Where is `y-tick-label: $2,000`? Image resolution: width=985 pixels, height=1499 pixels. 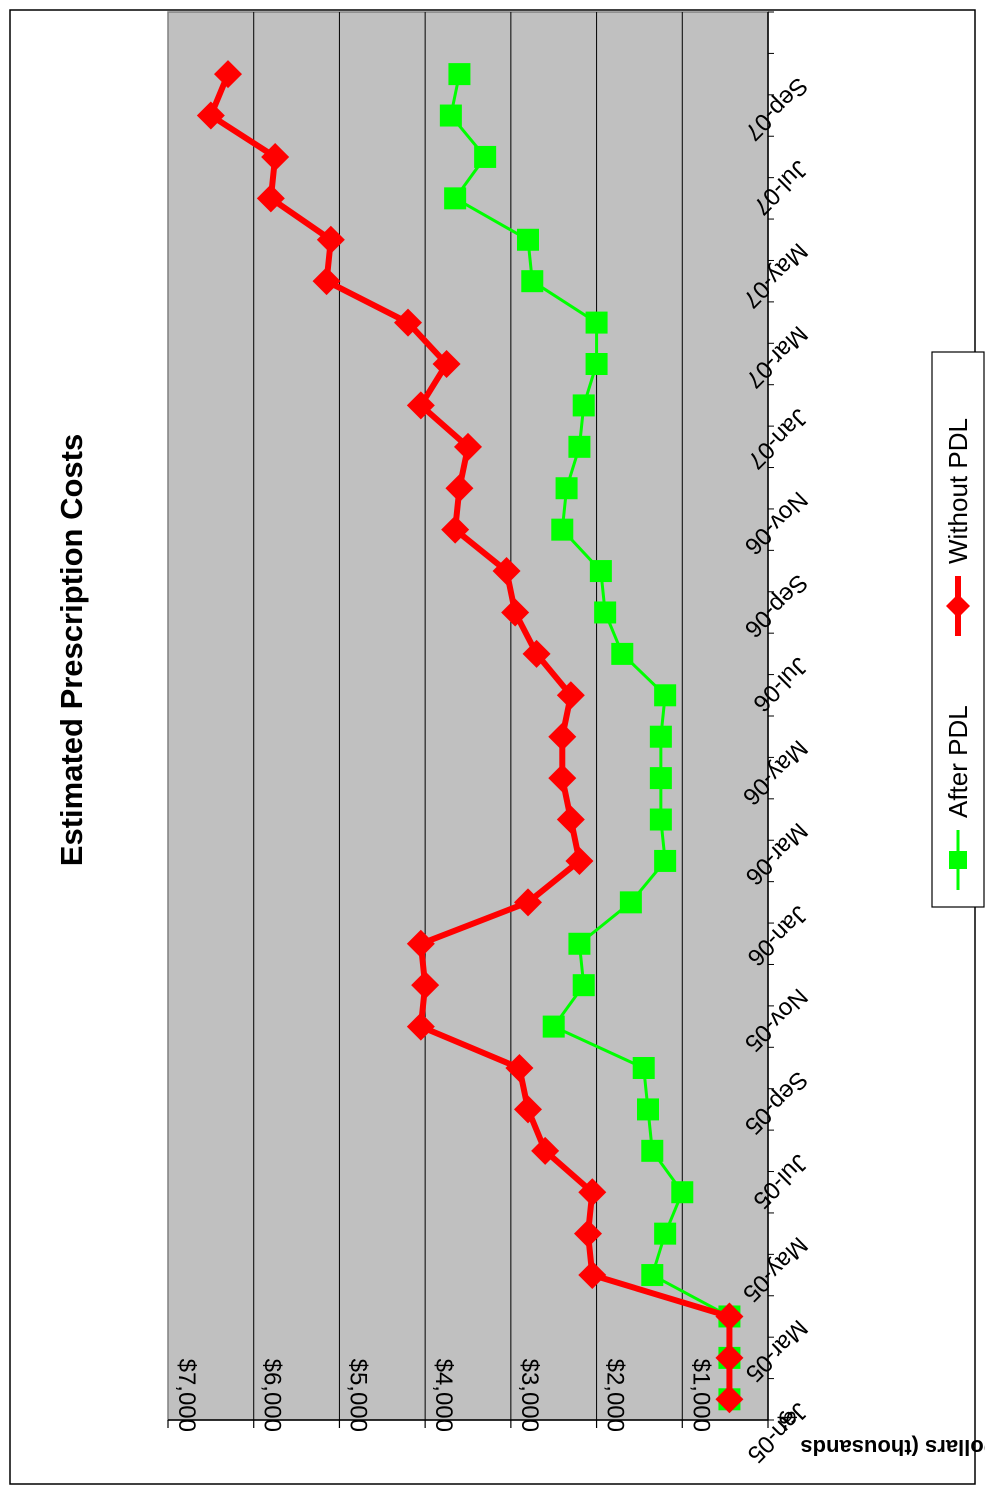
y-tick-label: $2,000 is located at coordinates (615, 1395).